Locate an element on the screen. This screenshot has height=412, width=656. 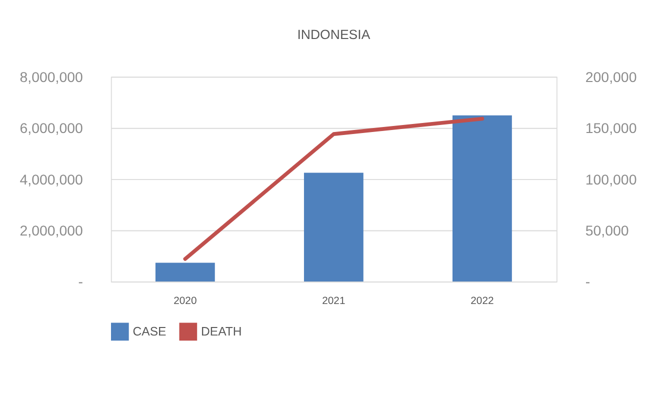
y2-tick-label: 50,000 is located at coordinates (607, 232).